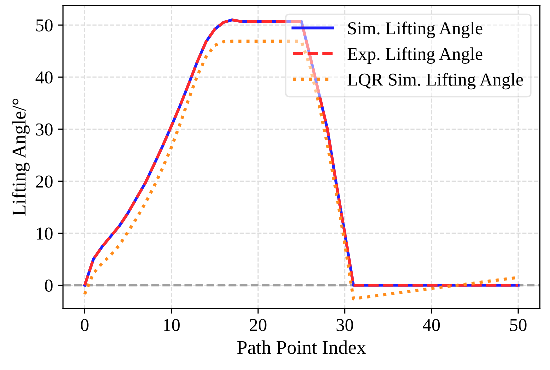 Image resolution: width=550 pixels, height=370 pixels. What do you see at coordinates (44, 130) in the screenshot?
I see `y-tick-label: 30` at bounding box center [44, 130].